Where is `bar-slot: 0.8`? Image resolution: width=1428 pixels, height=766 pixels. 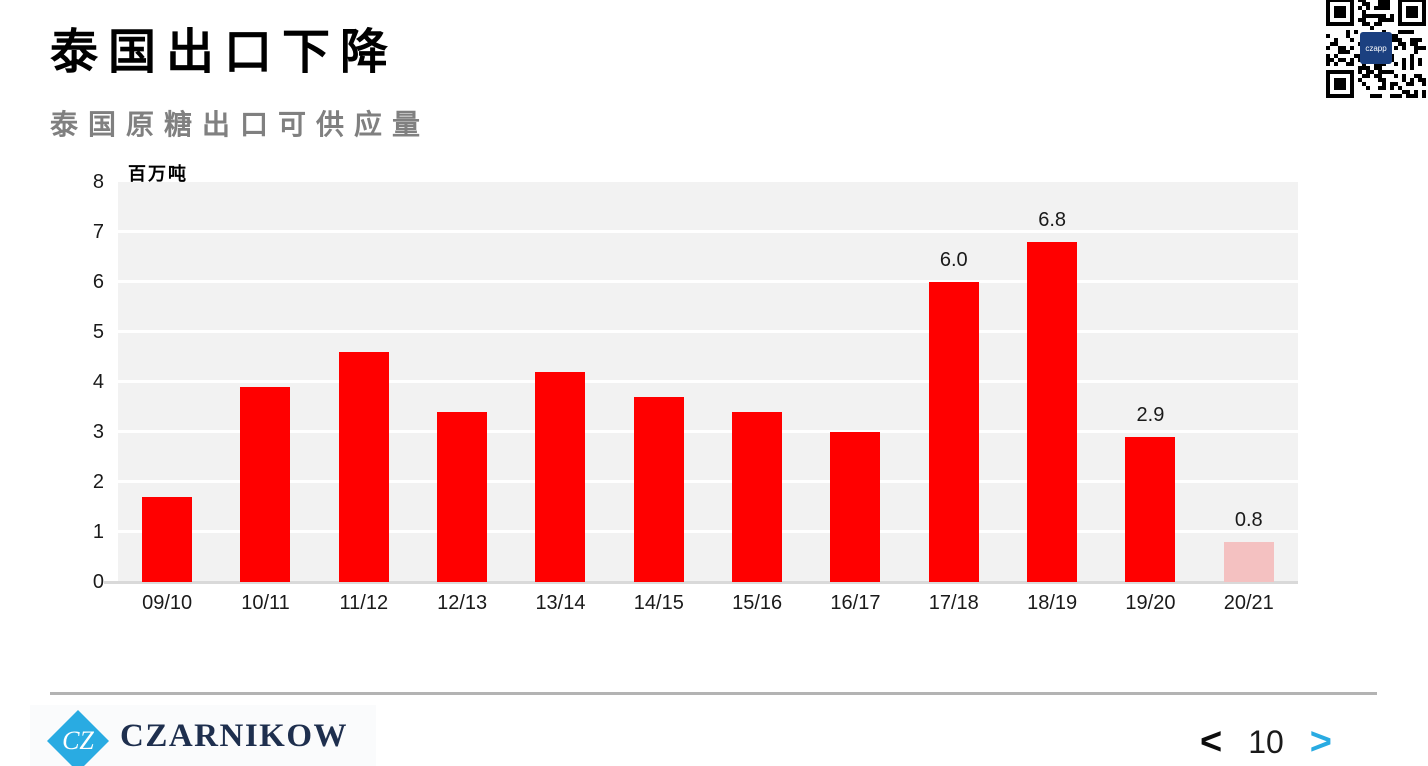
bar-slot: 0.8 is located at coordinates (1249, 382).